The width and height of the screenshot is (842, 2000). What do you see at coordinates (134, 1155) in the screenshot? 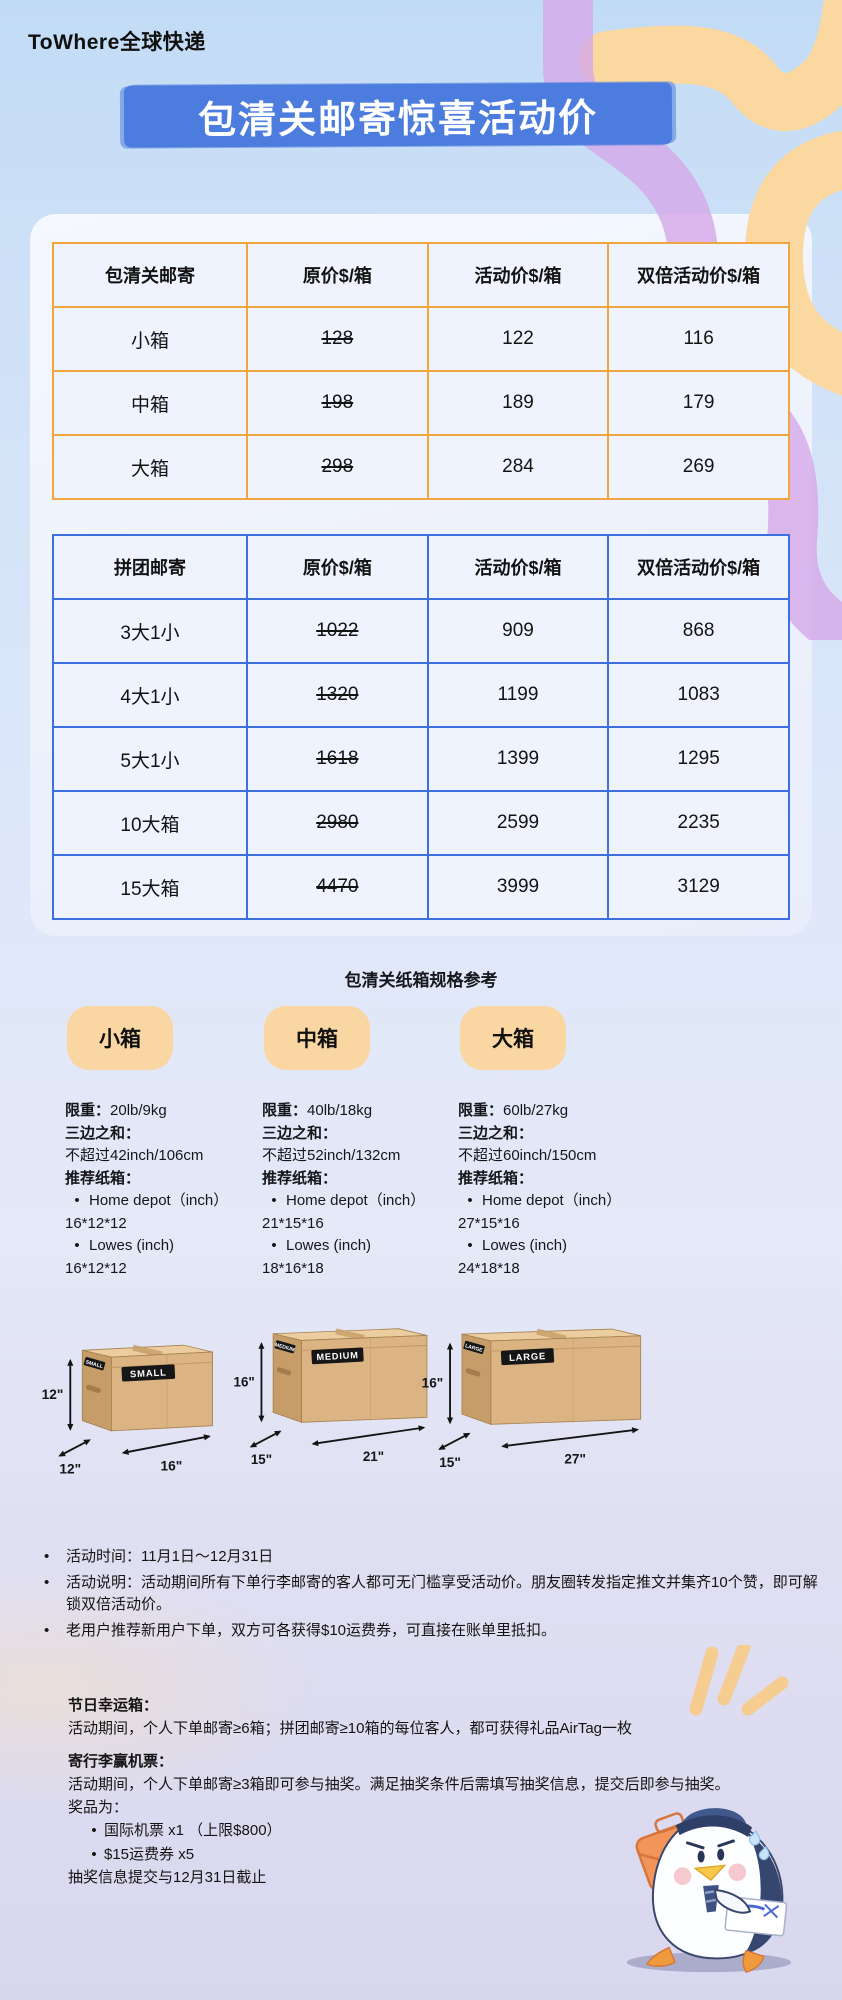
I see `sum-value-line: 不超过42inch/106cm` at bounding box center [134, 1155].